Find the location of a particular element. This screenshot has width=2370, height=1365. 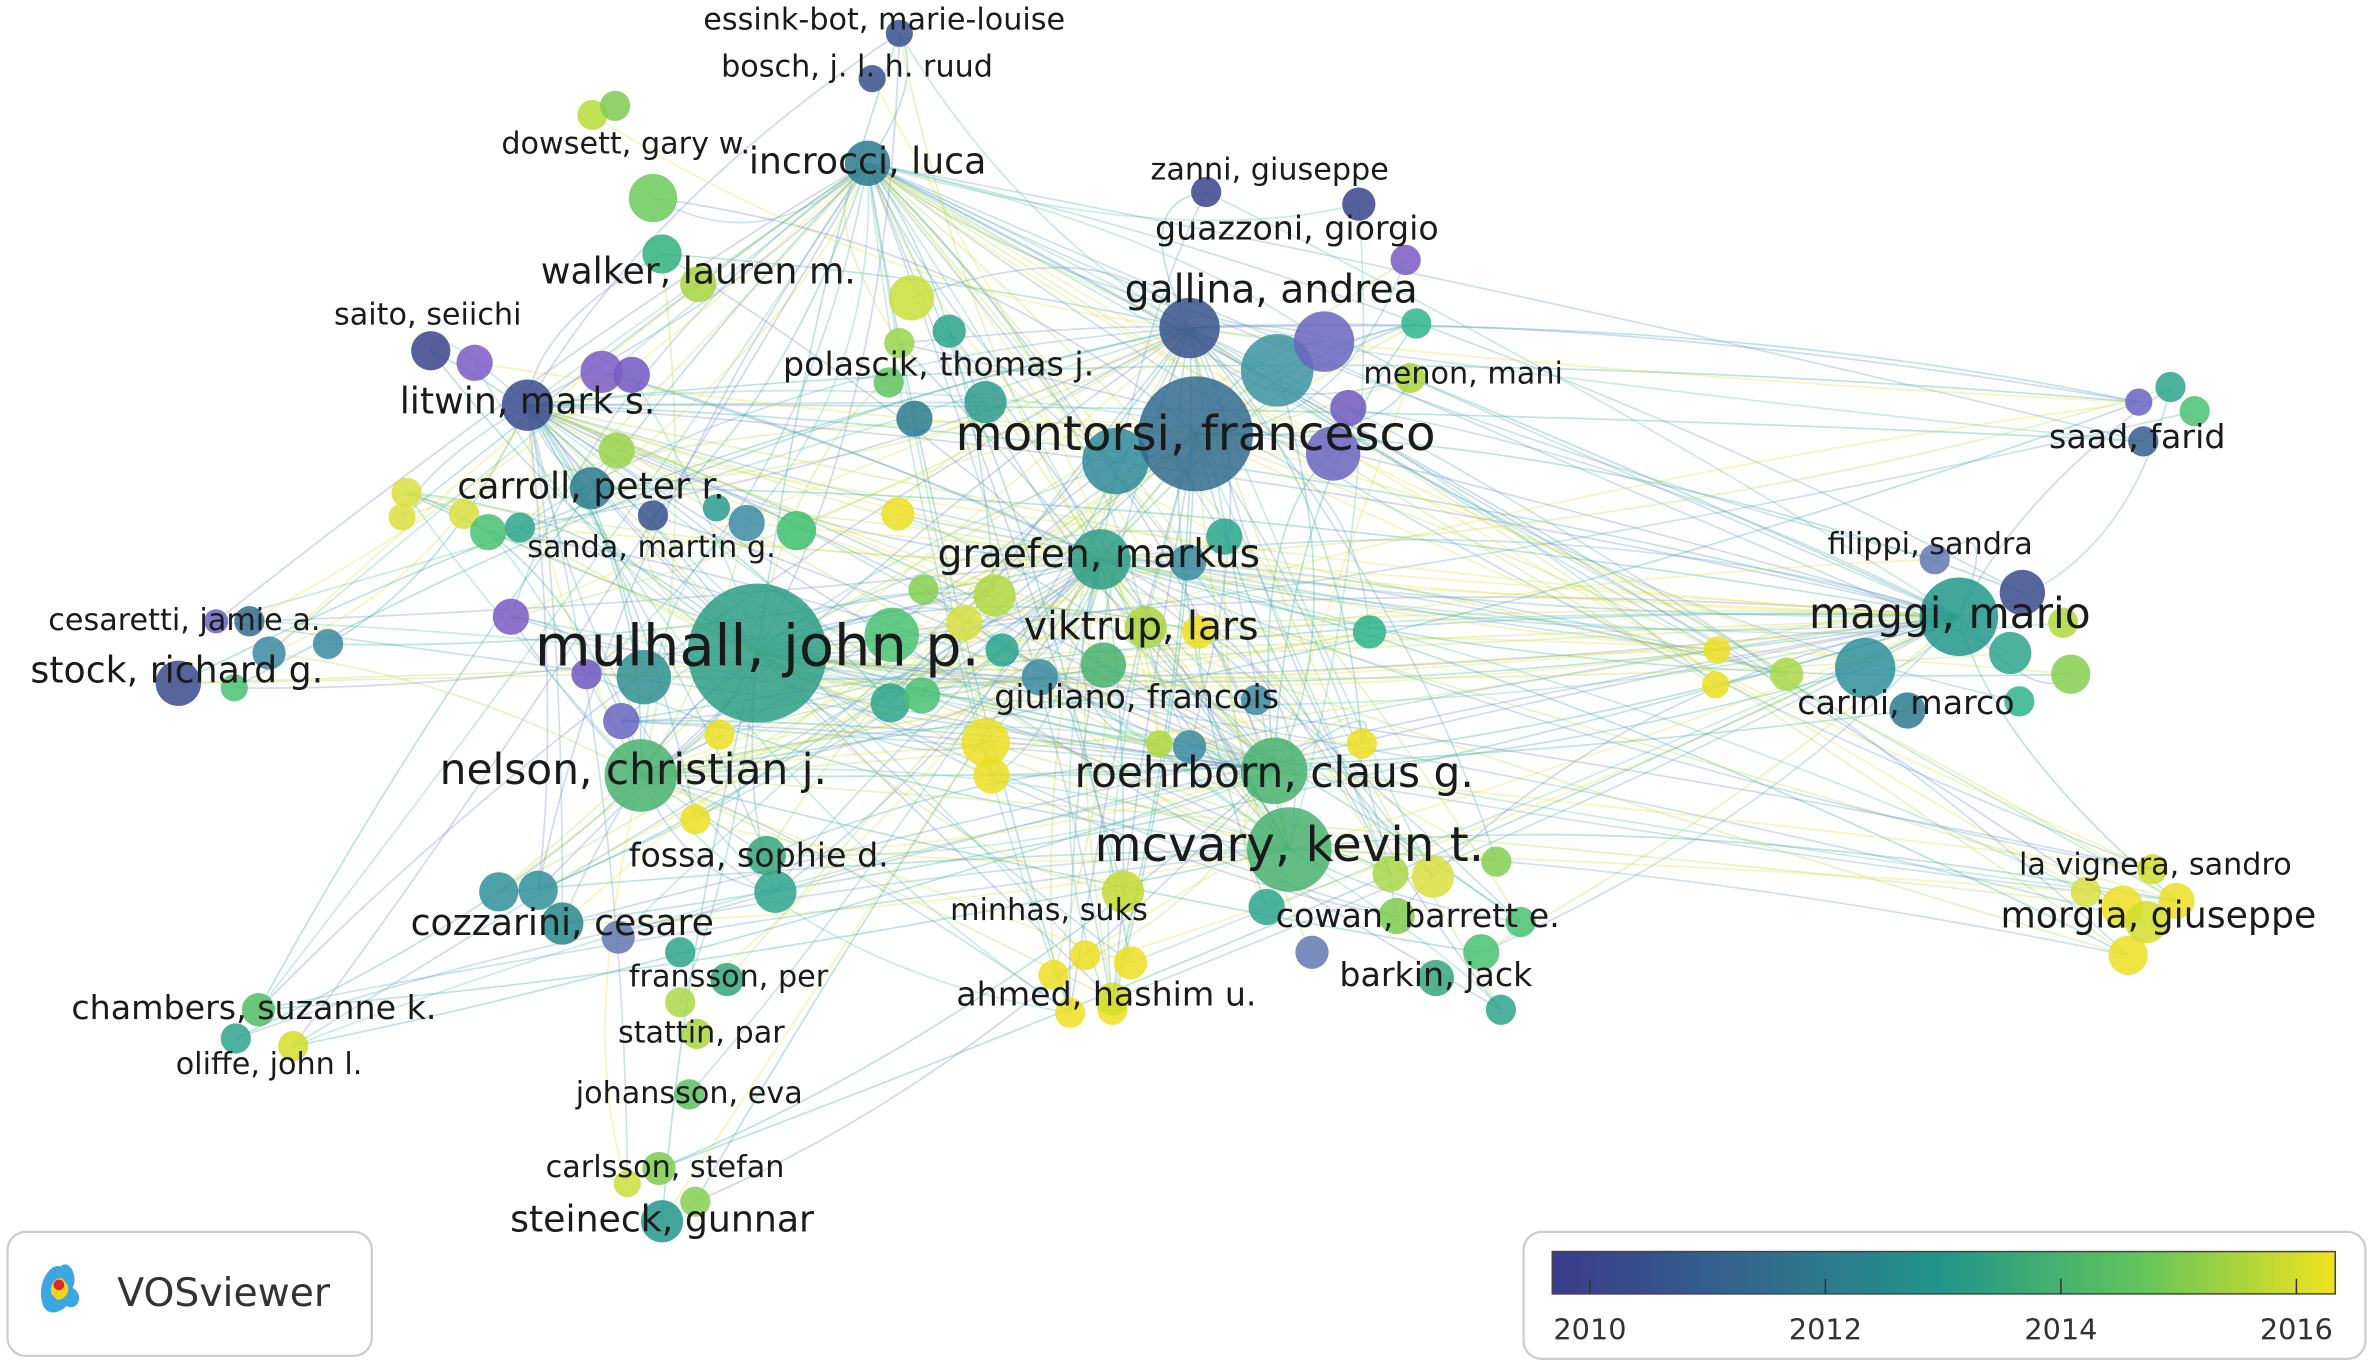

node-label: cozzarini, cesare is located at coordinates (562, 922).